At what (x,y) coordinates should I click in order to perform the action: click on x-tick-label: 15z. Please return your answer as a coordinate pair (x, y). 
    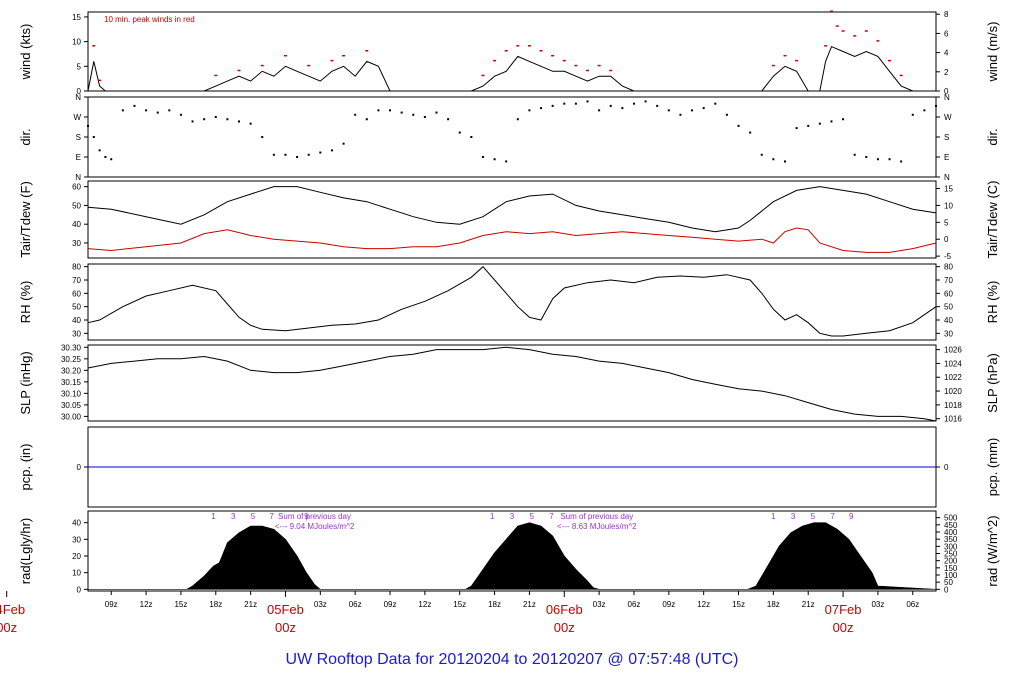
    Looking at the image, I should click on (459, 604).